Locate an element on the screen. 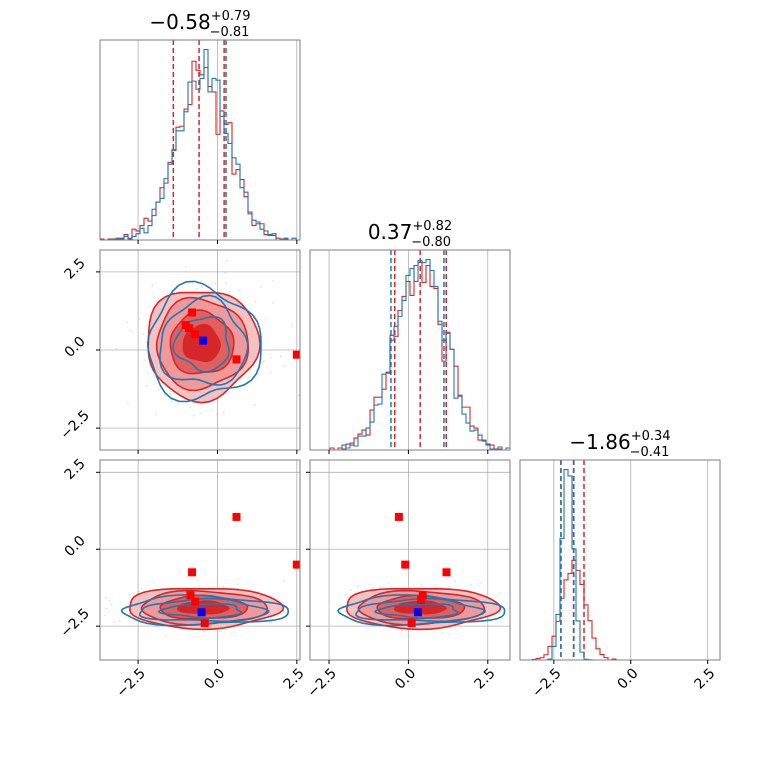  blue-marker is located at coordinates (201, 612).